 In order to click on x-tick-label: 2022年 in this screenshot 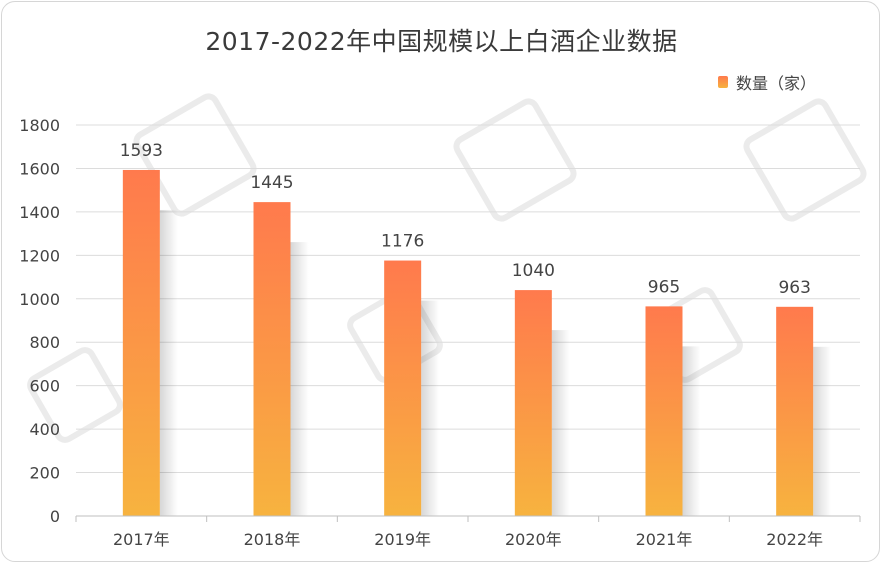, I will do `click(794, 539)`.